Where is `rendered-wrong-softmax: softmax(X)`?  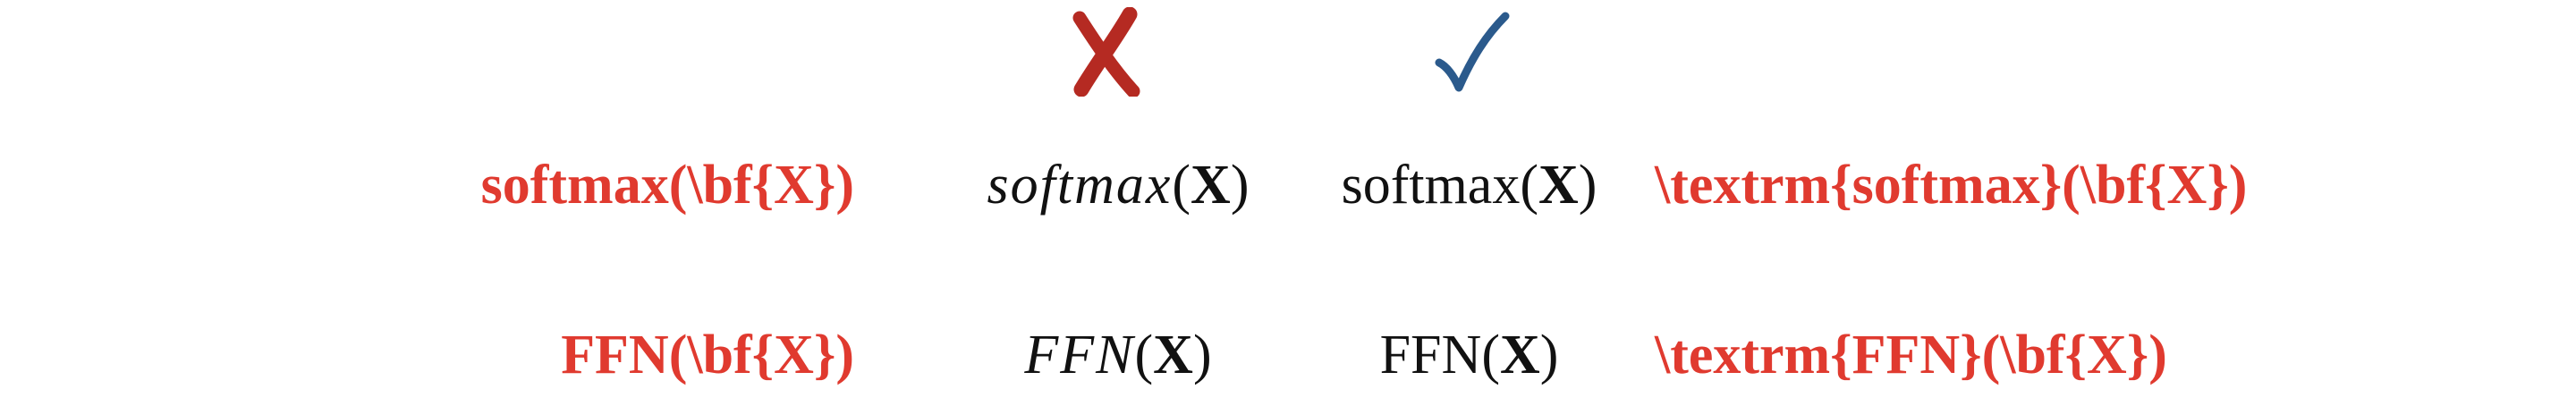 rendered-wrong-softmax: softmax(X) is located at coordinates (1118, 185).